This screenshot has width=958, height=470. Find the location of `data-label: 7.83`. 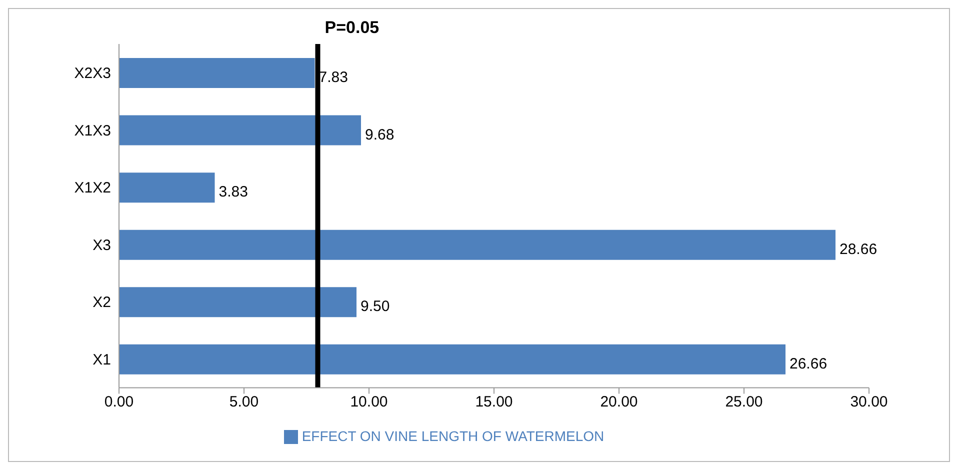

data-label: 7.83 is located at coordinates (333, 77).